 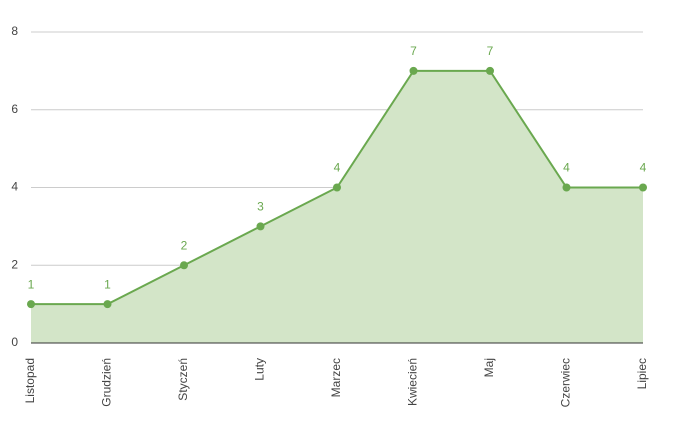 What do you see at coordinates (489, 367) in the screenshot?
I see `x-tick-label: Maj` at bounding box center [489, 367].